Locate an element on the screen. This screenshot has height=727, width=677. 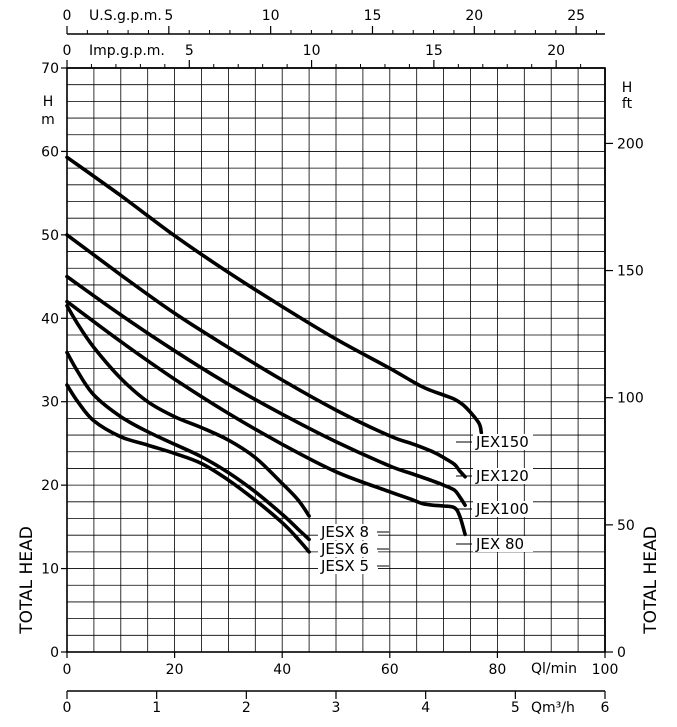
y-tick-label-left: 60 is located at coordinates (50, 152).